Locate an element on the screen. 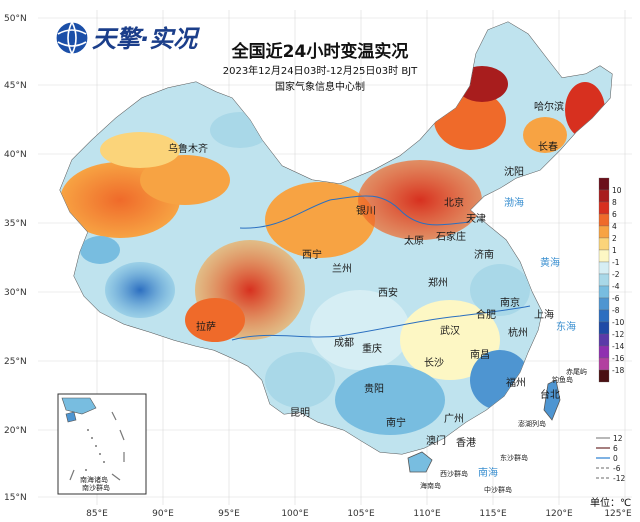 This screenshot has height=522, width=640. city-label: 昆明 is located at coordinates (300, 413).